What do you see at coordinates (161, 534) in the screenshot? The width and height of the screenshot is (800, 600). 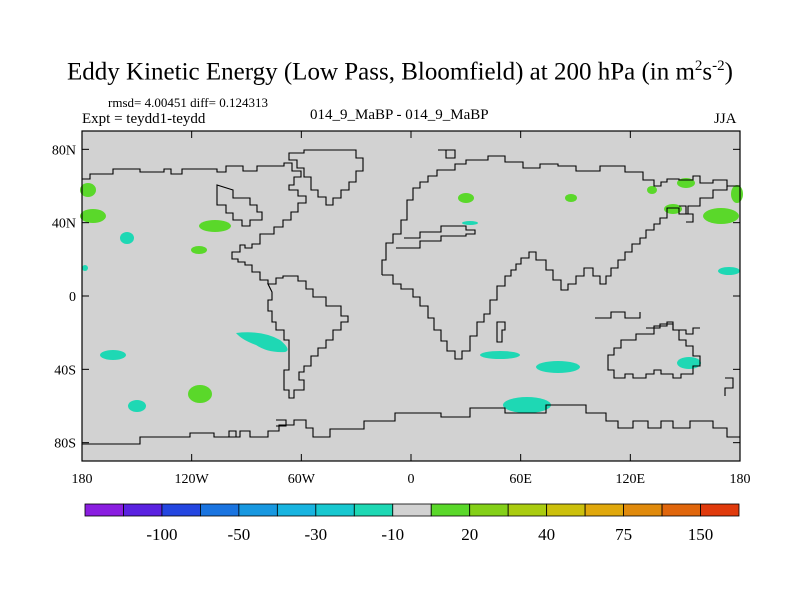 I see `colorbar-label: -100` at bounding box center [161, 534].